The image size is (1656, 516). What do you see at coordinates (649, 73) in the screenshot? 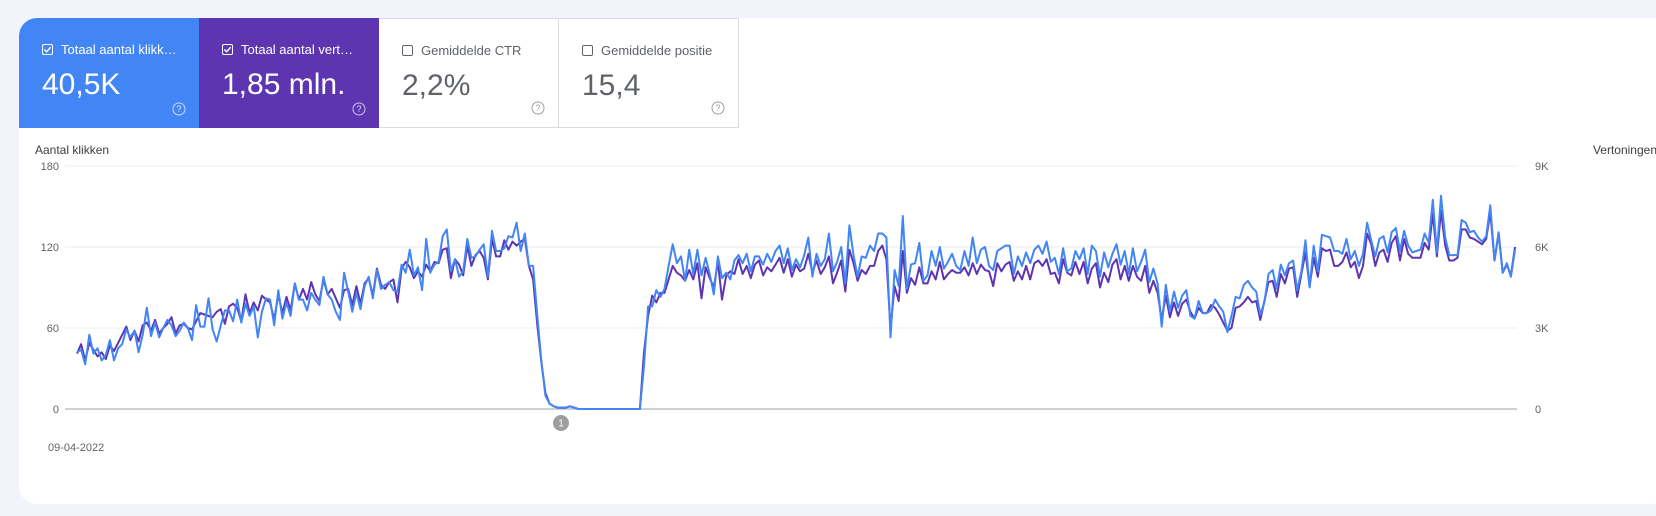
I see `metric-tile-position: Gemiddelde positie 15,4 ?` at bounding box center [649, 73].